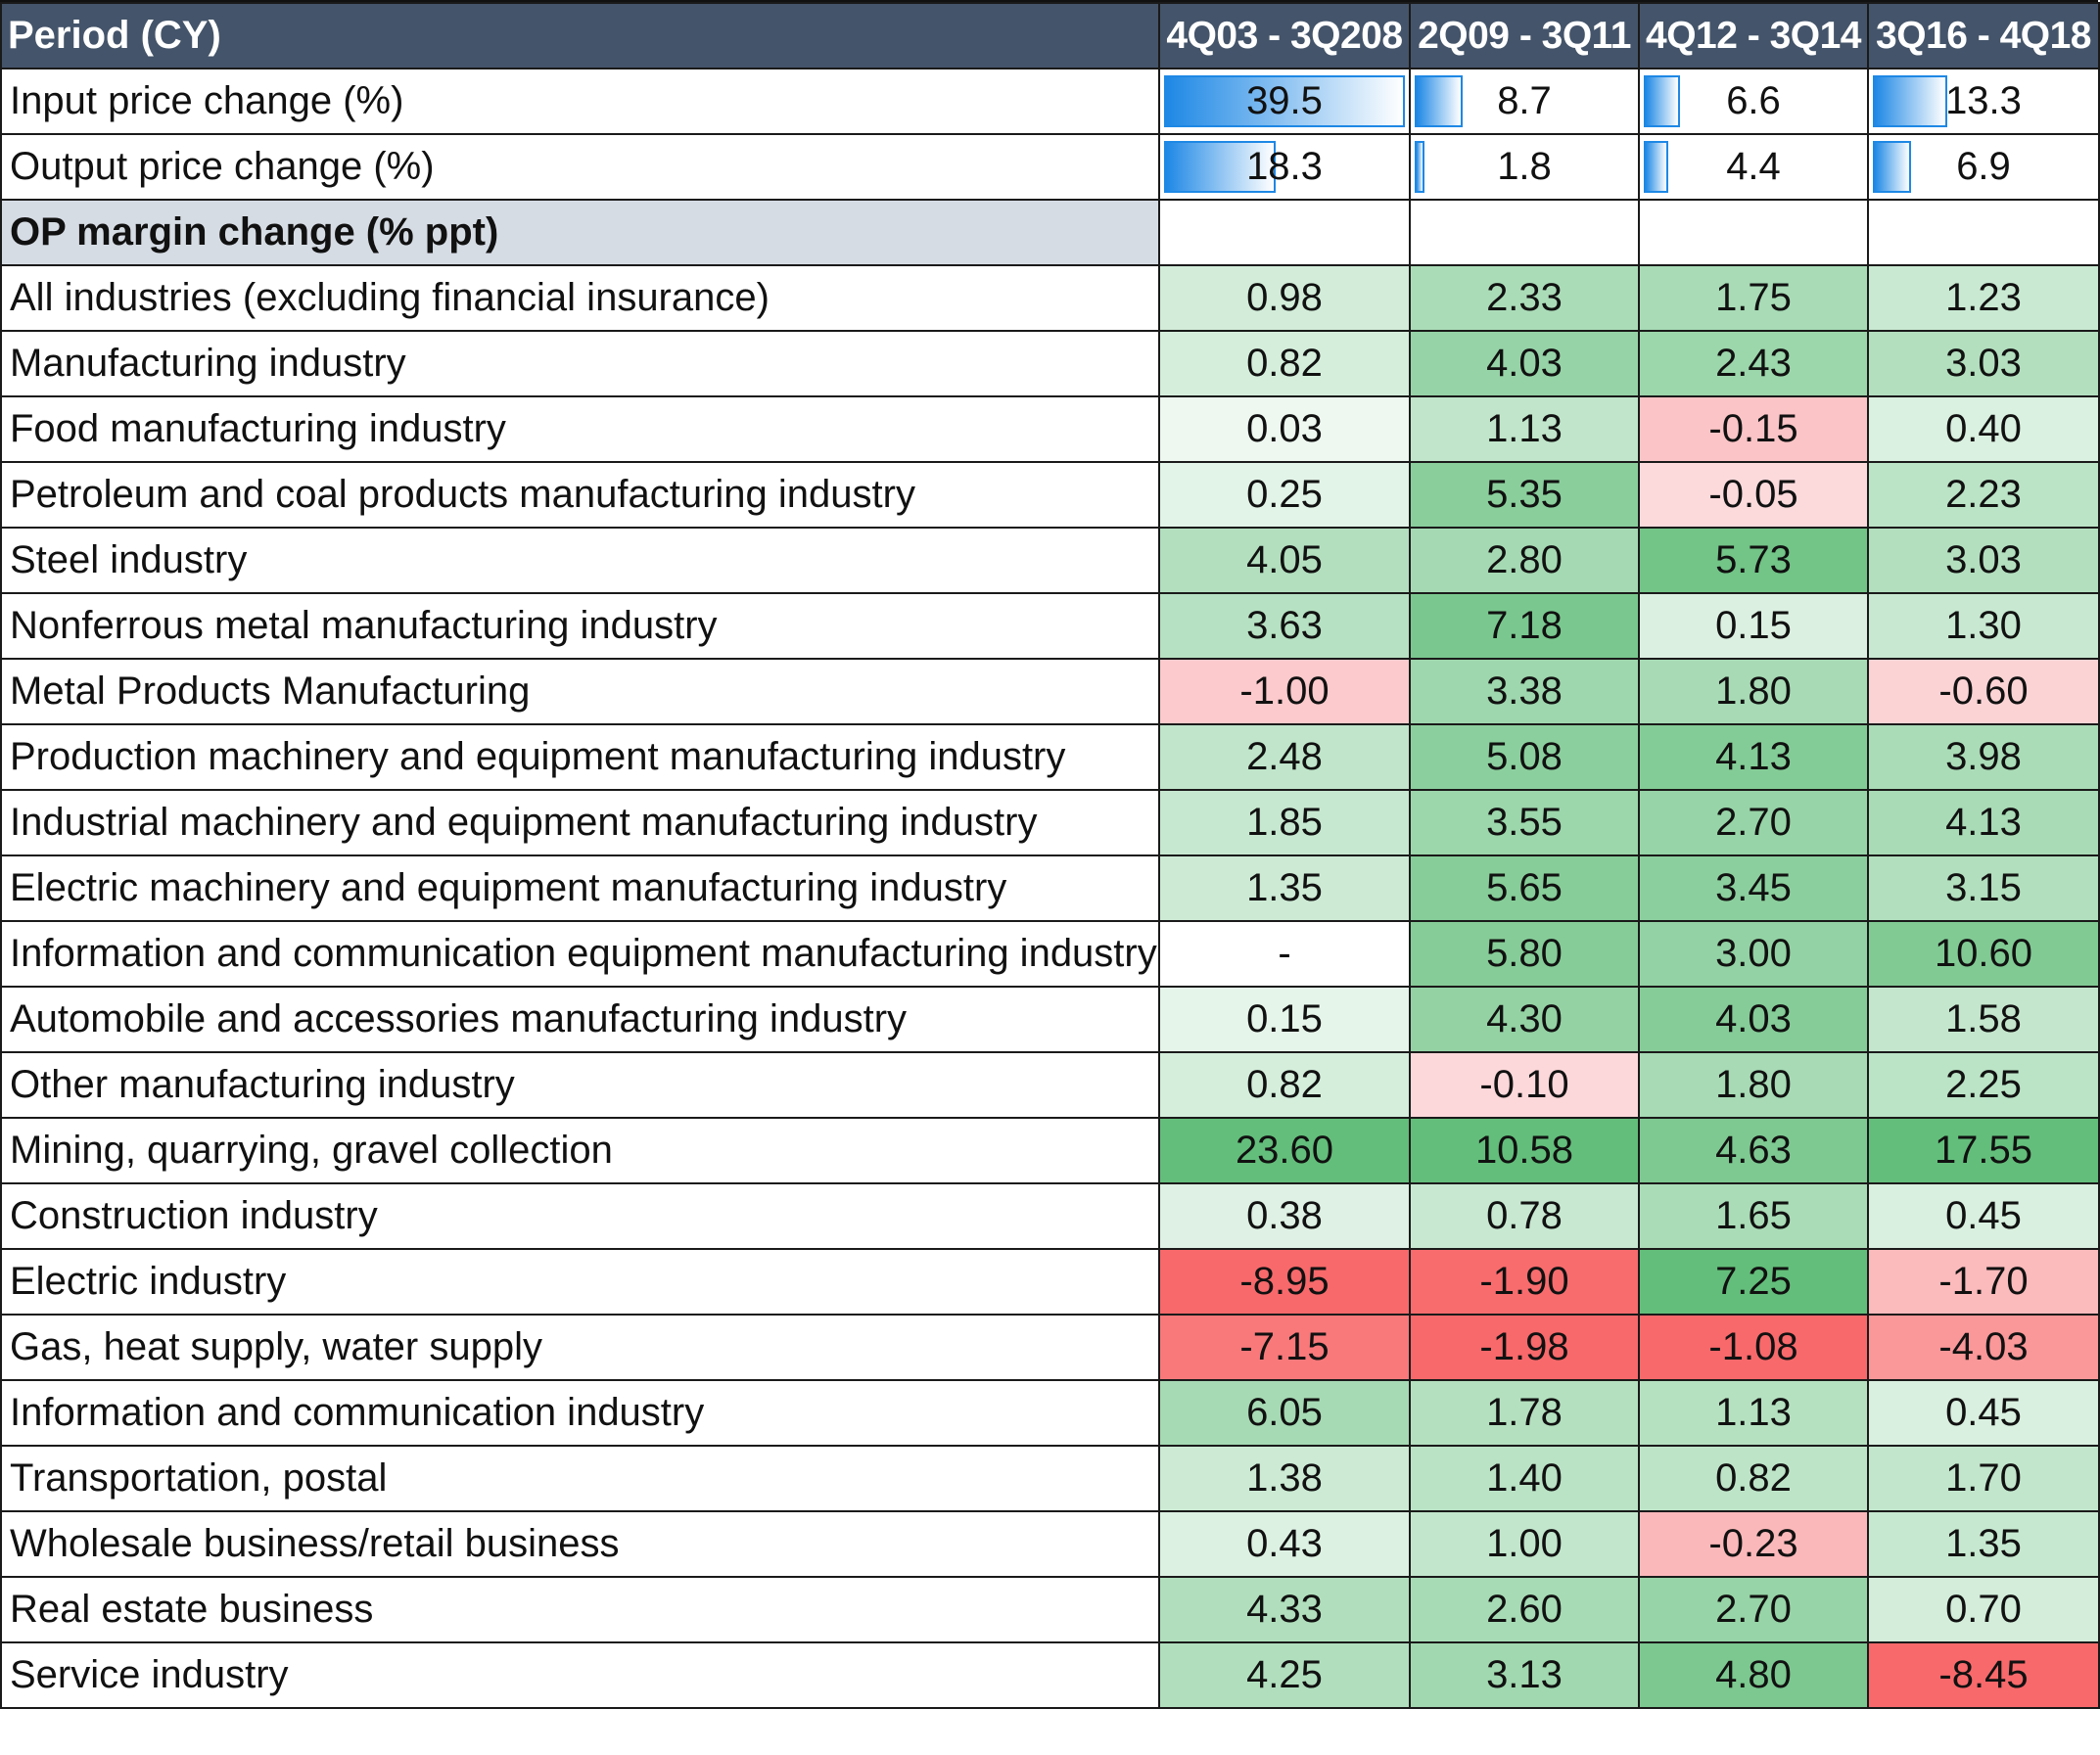  I want to click on heatmap-cell: 4.25, so click(1284, 1675).